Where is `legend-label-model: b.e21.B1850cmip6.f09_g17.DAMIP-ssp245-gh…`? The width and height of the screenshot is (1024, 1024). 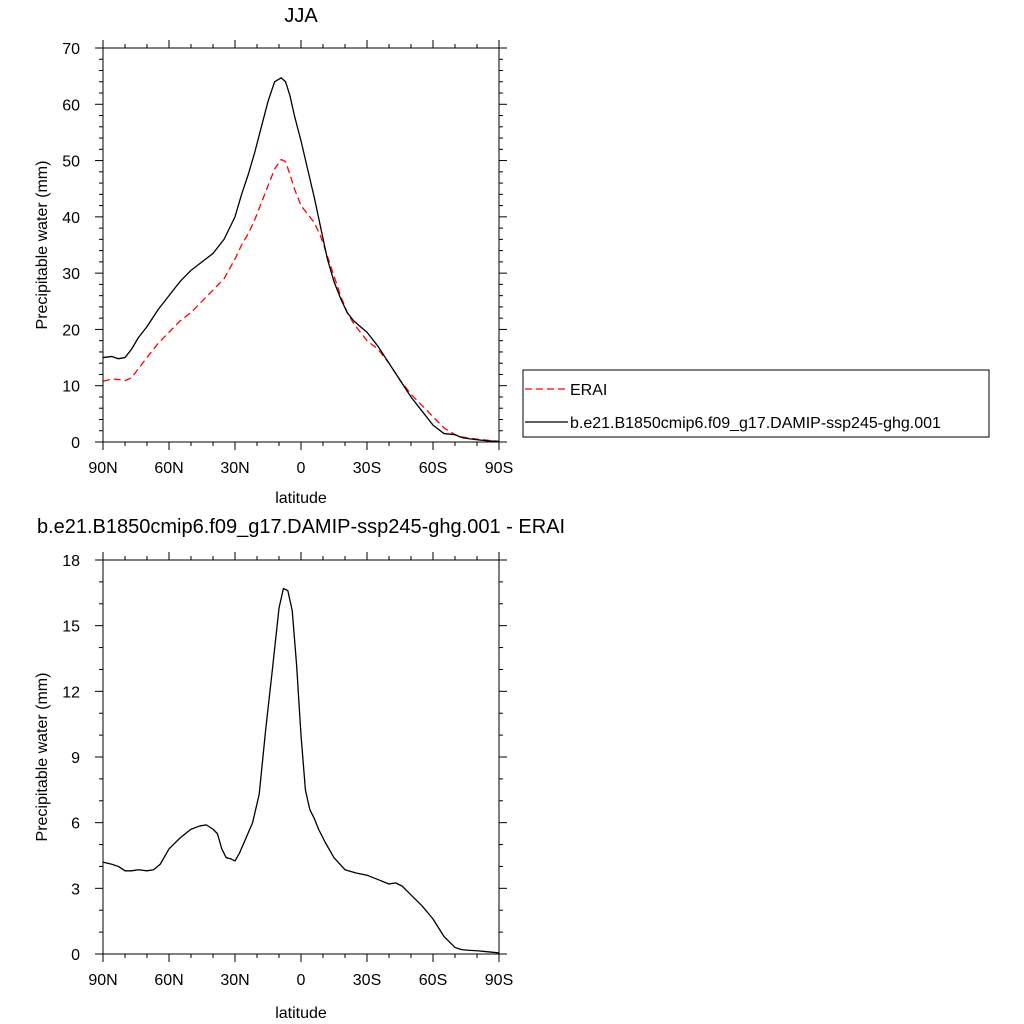
legend-label-model: b.e21.B1850cmip6.f09_g17.DAMIP-ssp245-gh… is located at coordinates (755, 423).